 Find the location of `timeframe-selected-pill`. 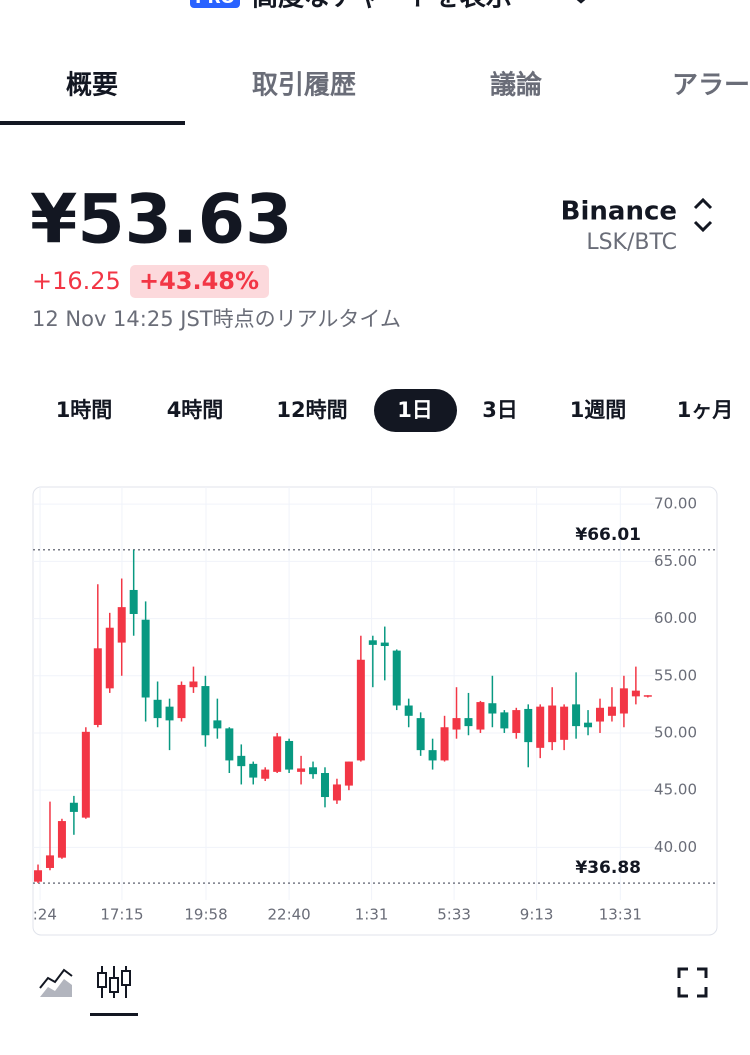

timeframe-selected-pill is located at coordinates (415, 410).